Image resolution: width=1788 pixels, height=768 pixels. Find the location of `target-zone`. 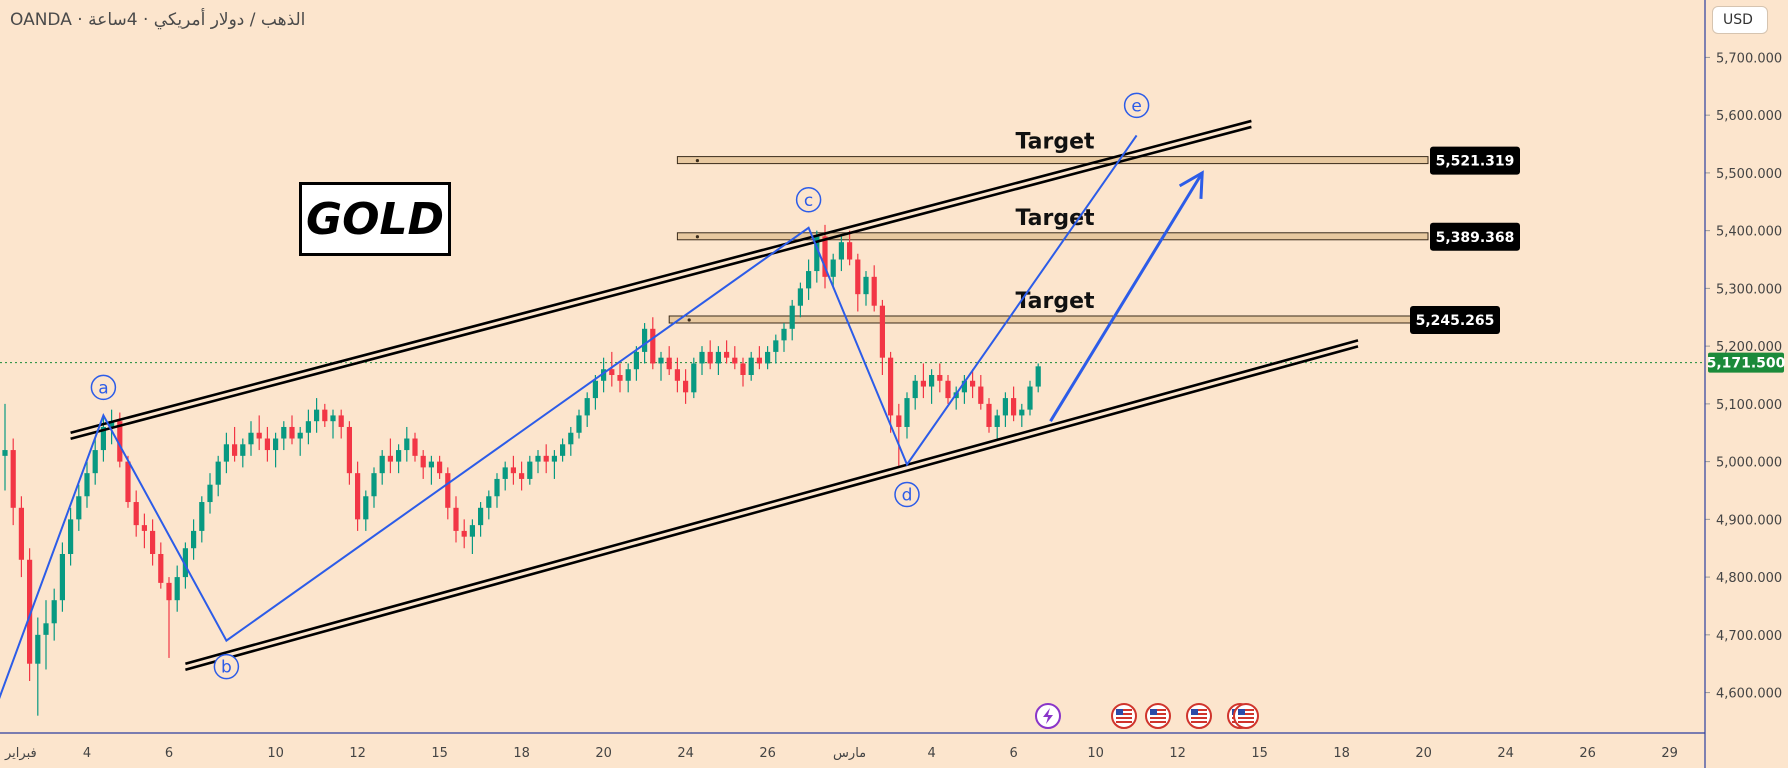

target-zone is located at coordinates (1052, 160).